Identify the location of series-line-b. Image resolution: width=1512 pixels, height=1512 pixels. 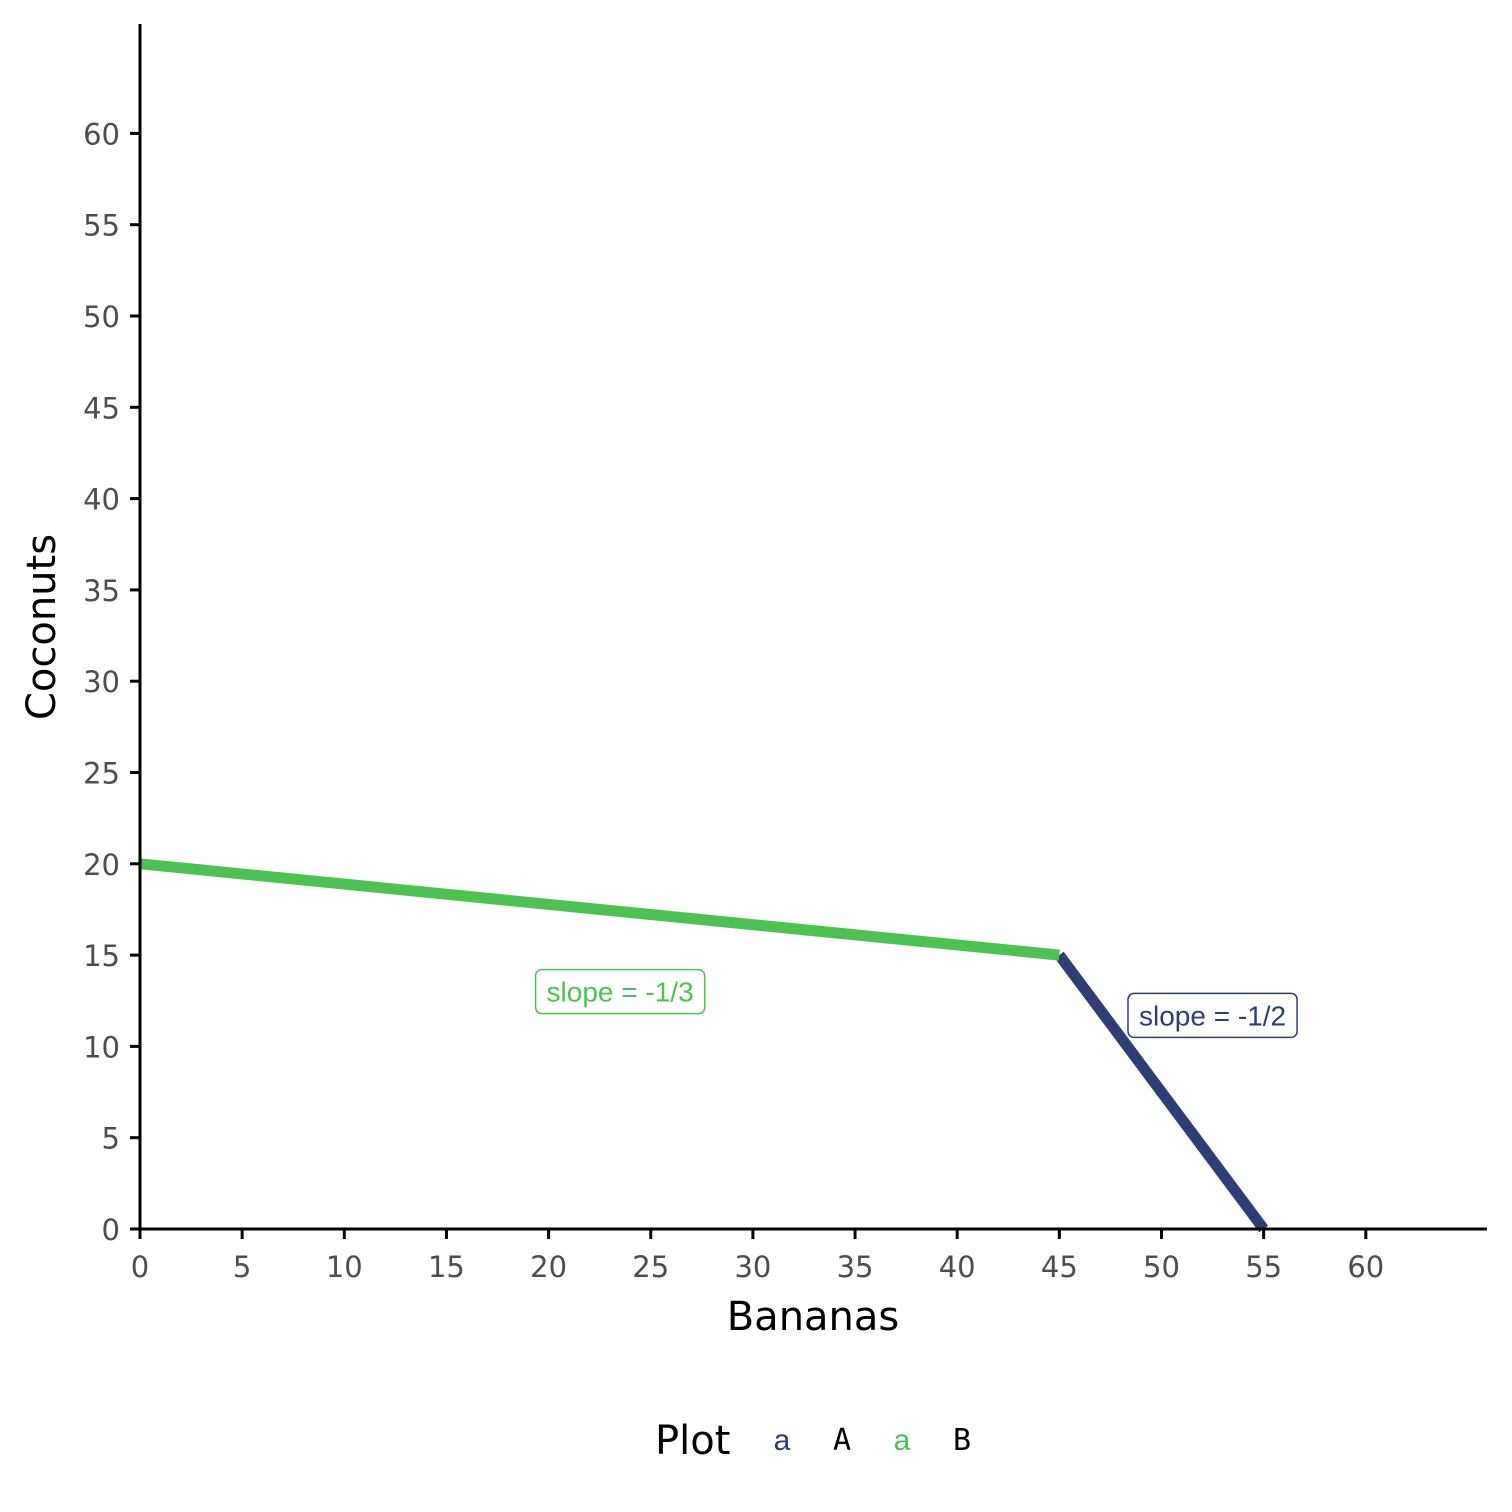
(599, 909).